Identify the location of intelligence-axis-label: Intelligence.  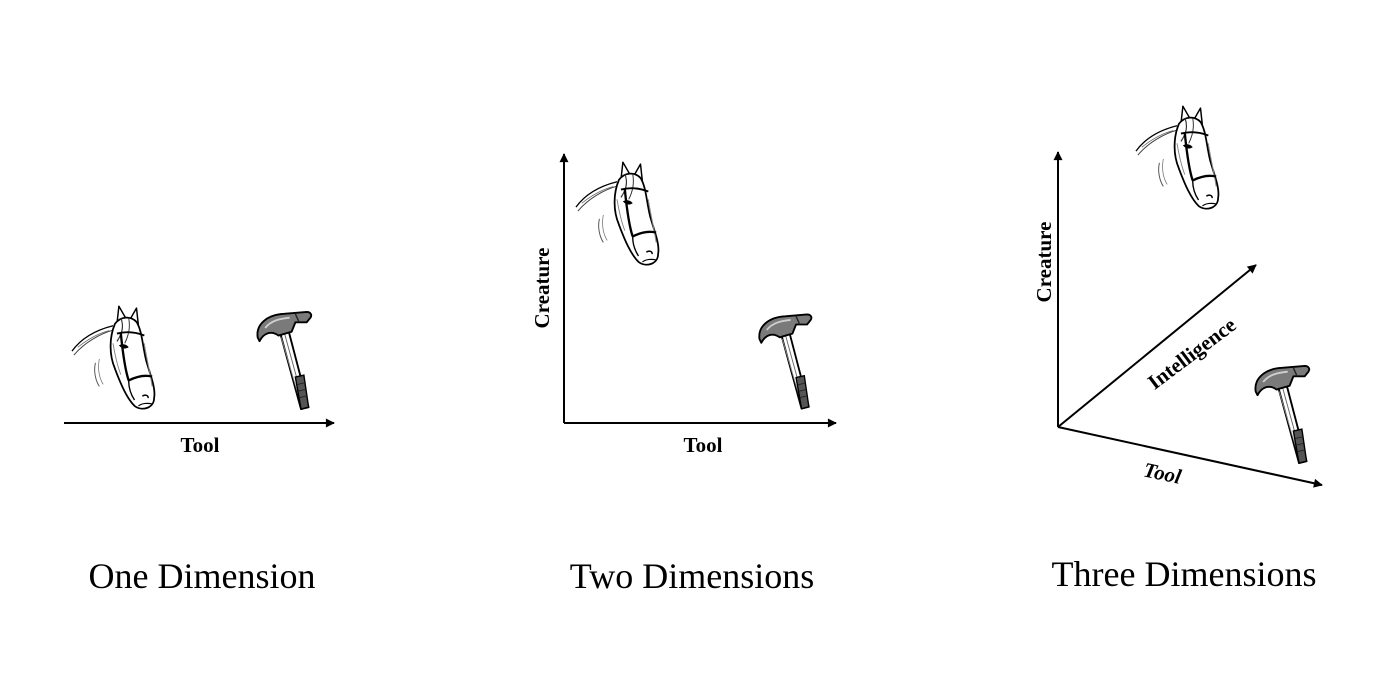
(1191, 354).